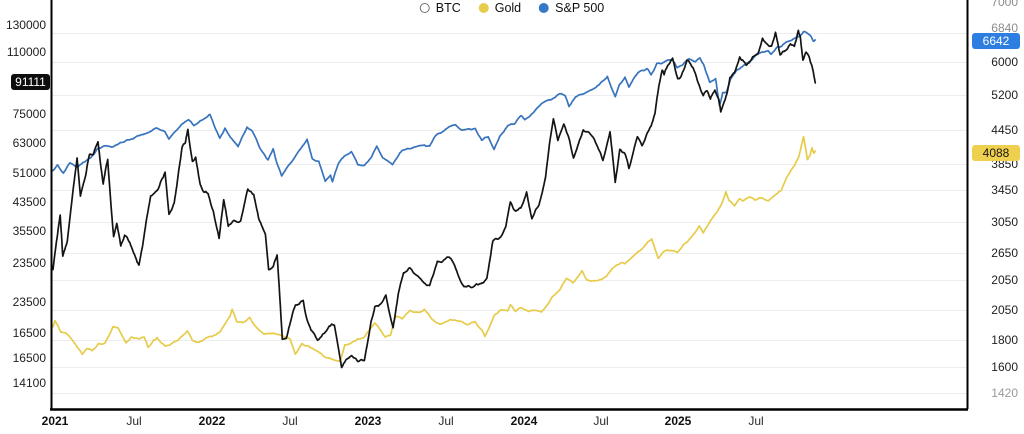 The width and height of the screenshot is (1024, 434). What do you see at coordinates (1004, 253) in the screenshot?
I see `right-axis-tick-label: 2650` at bounding box center [1004, 253].